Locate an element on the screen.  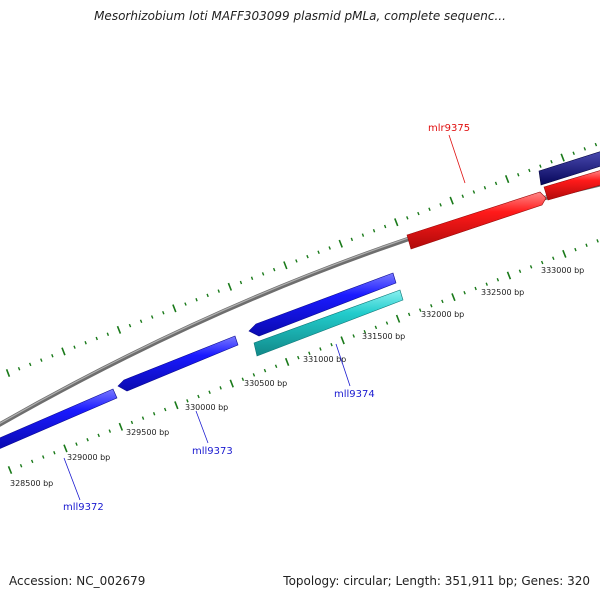
bp-label: 328500 bp is located at coordinates (31, 483).